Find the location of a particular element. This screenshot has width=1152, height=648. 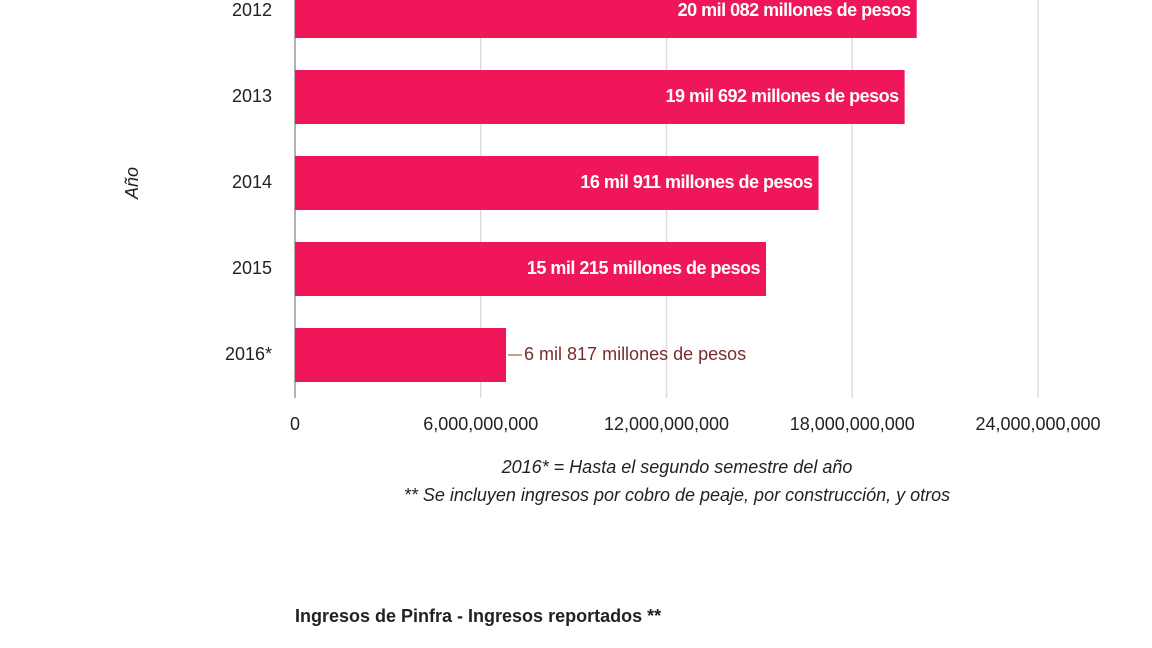

x-tick-label: 12,000,000,000 is located at coordinates (666, 424).